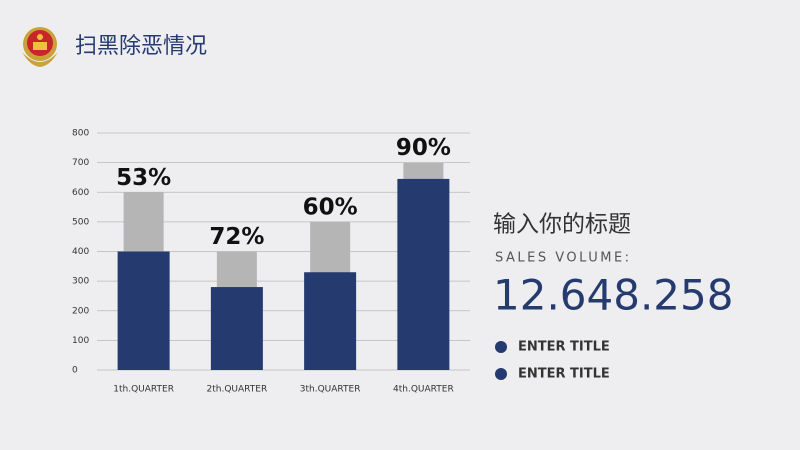 This screenshot has height=450, width=800. Describe the element at coordinates (552, 361) in the screenshot. I see `panel-items: ENTER TITLE ENTER TITLE` at that location.